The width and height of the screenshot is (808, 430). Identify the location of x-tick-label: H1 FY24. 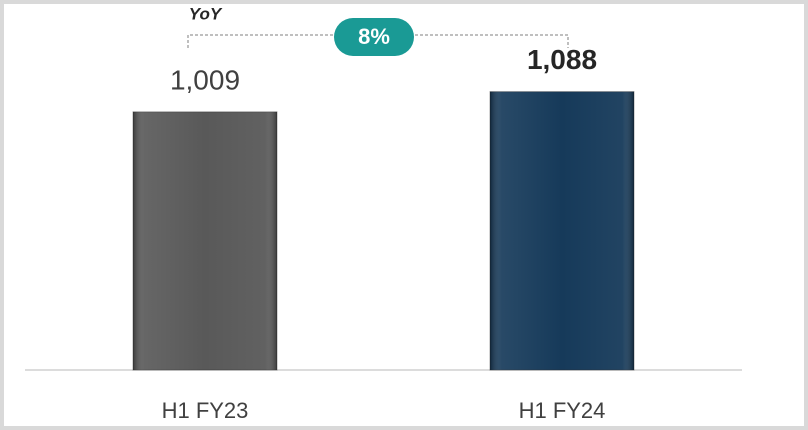
(562, 410).